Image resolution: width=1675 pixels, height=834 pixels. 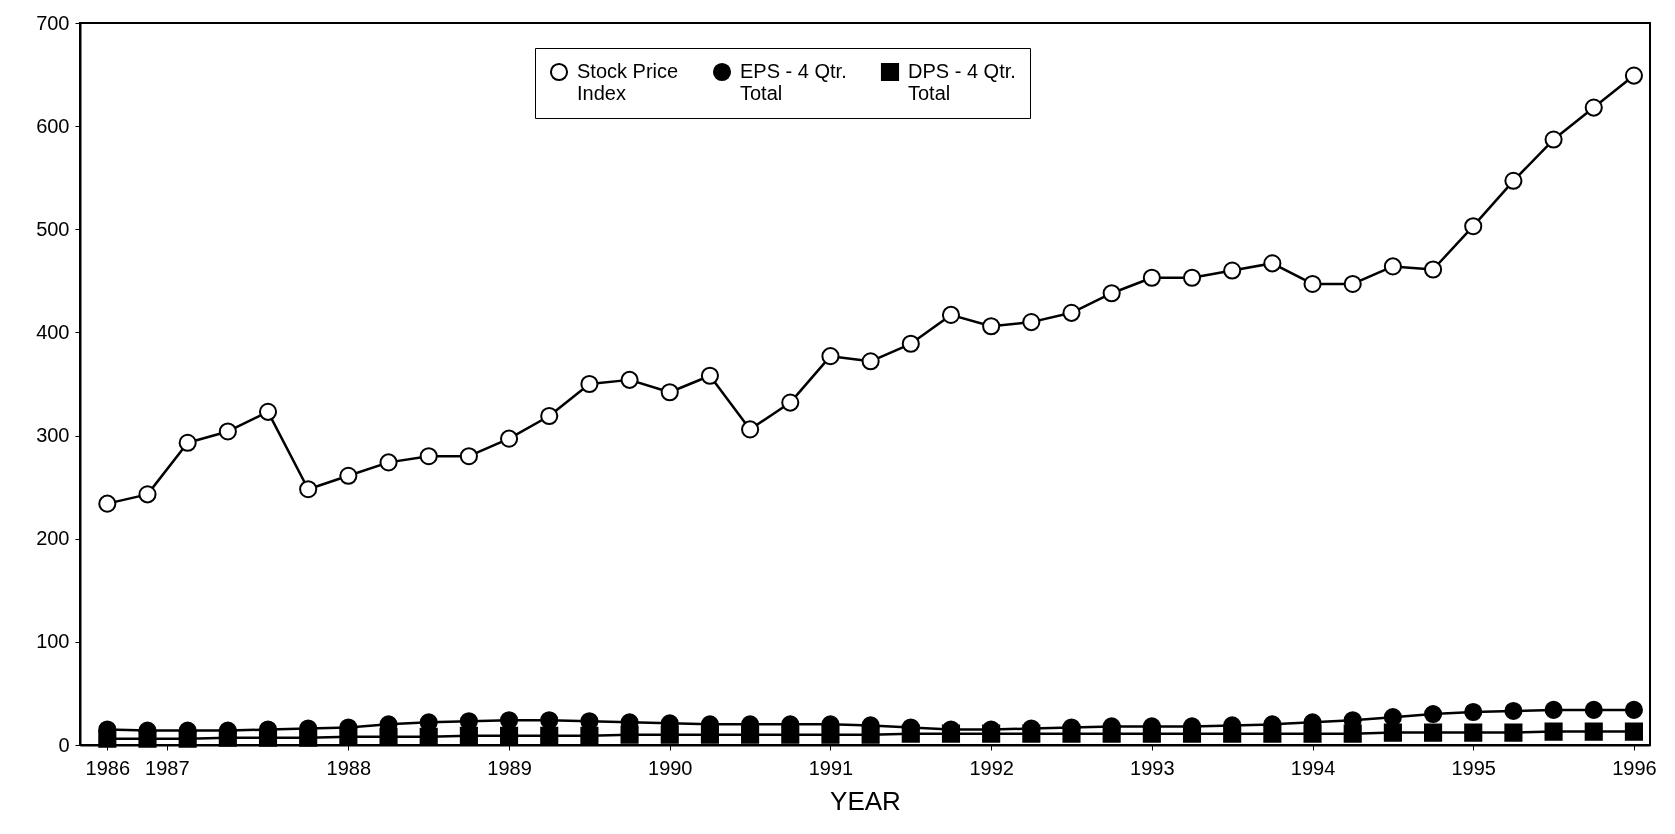 What do you see at coordinates (1313, 767) in the screenshot?
I see `x-tick-label: 1994` at bounding box center [1313, 767].